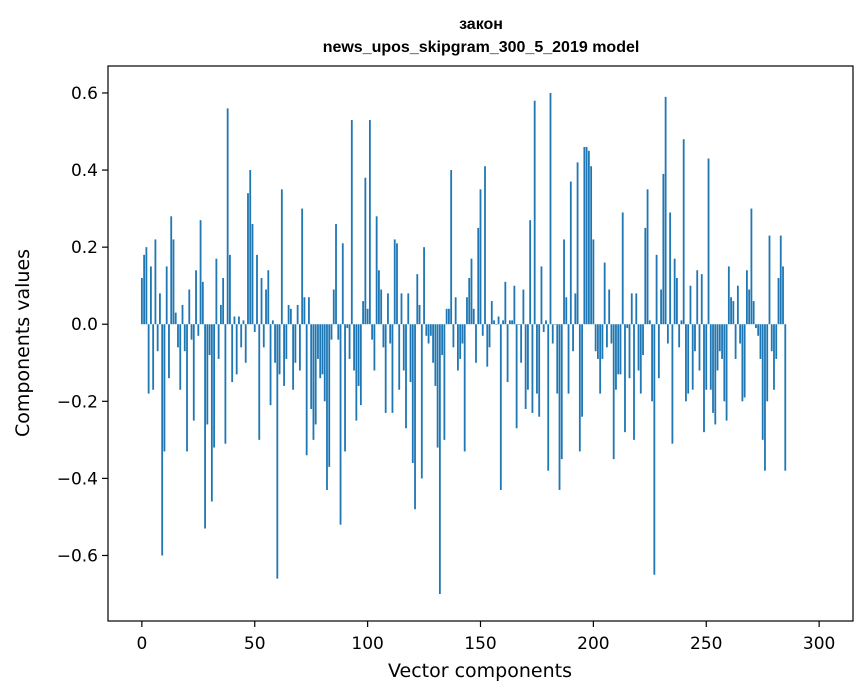  Describe the element at coordinates (480, 644) in the screenshot. I see `x-tick-label: 150` at that location.